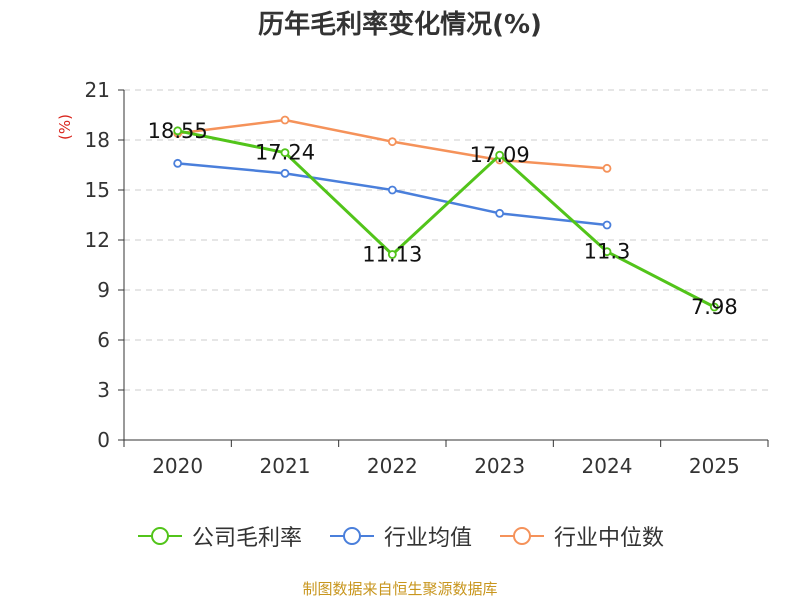  Describe the element at coordinates (392, 466) in the screenshot. I see `x-tick-label-2022: 2022` at that location.